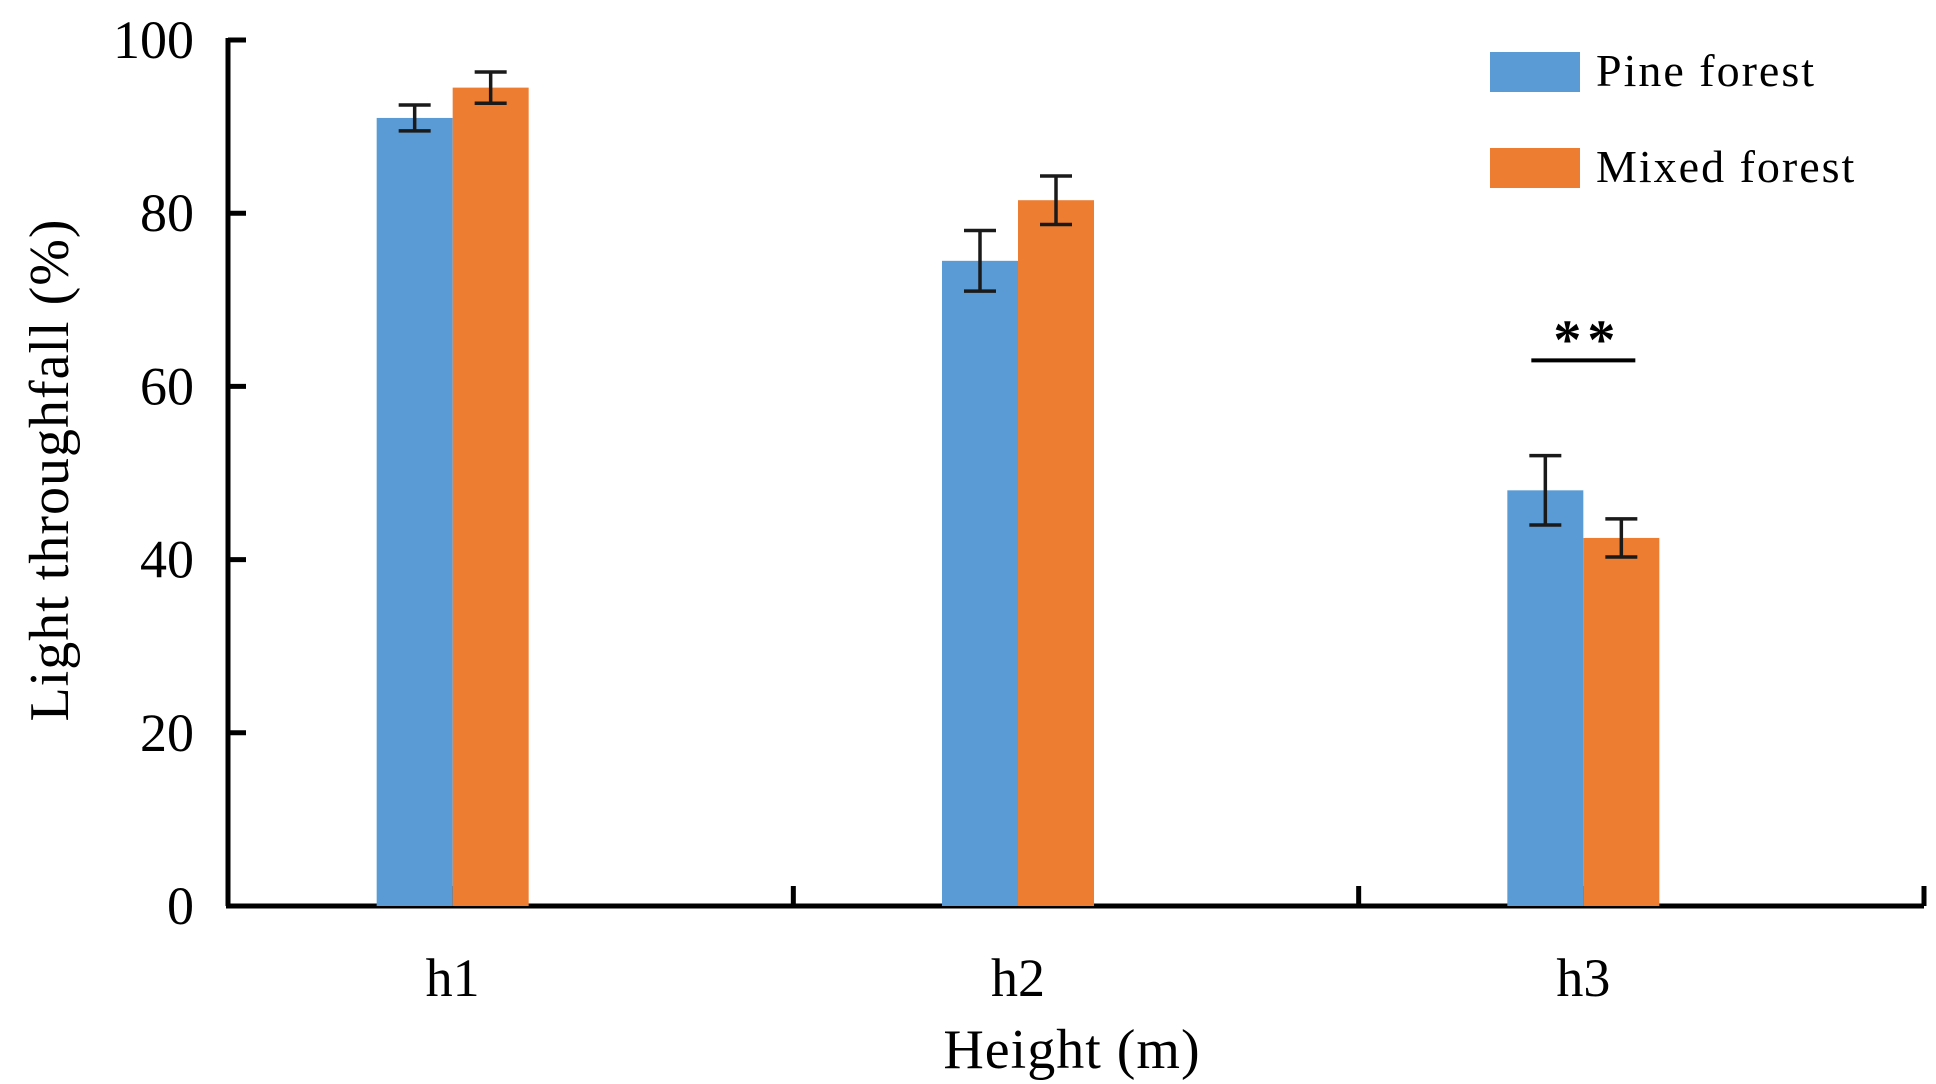 Image resolution: width=1936 pixels, height=1084 pixels. I want to click on legend-swatch-mixed-forest, so click(1535, 168).